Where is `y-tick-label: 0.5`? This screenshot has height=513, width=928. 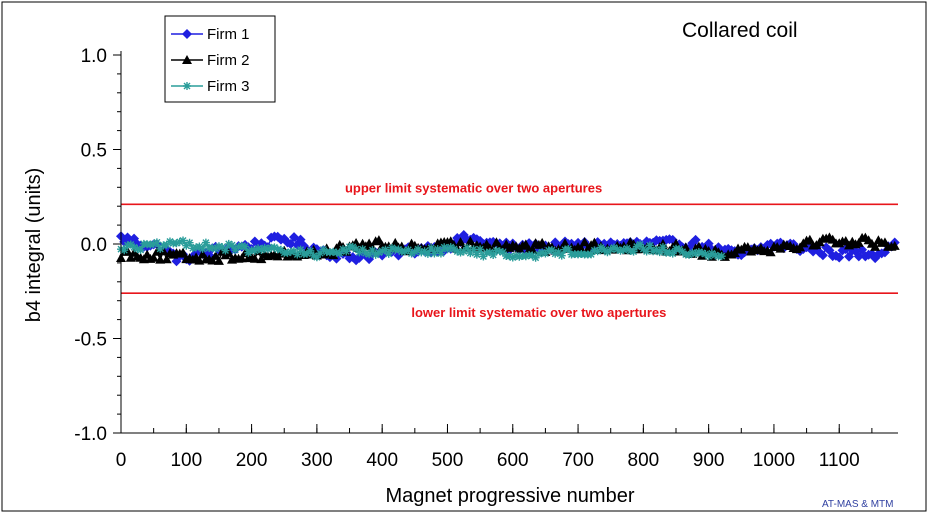
y-tick-label: 0.5 is located at coordinates (94, 151).